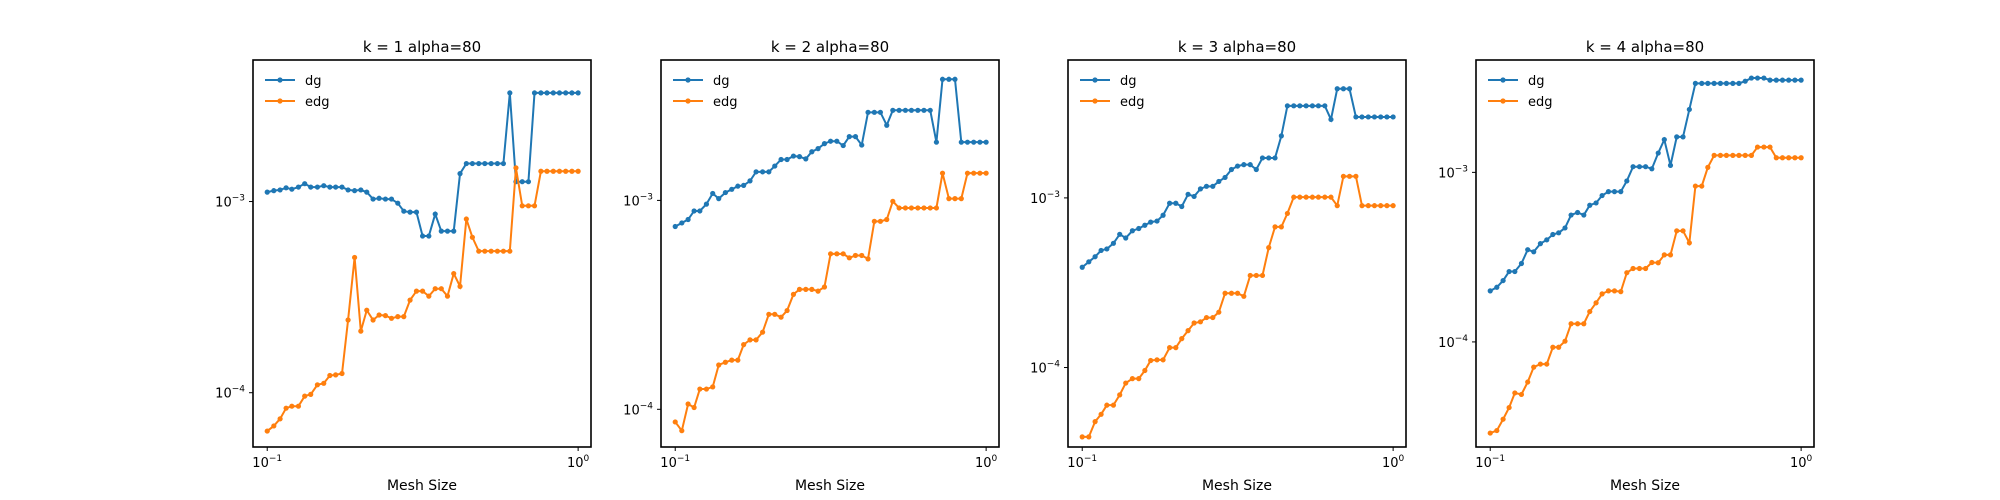  Describe the element at coordinates (1503, 101) in the screenshot. I see `legend-marker-edg` at that location.